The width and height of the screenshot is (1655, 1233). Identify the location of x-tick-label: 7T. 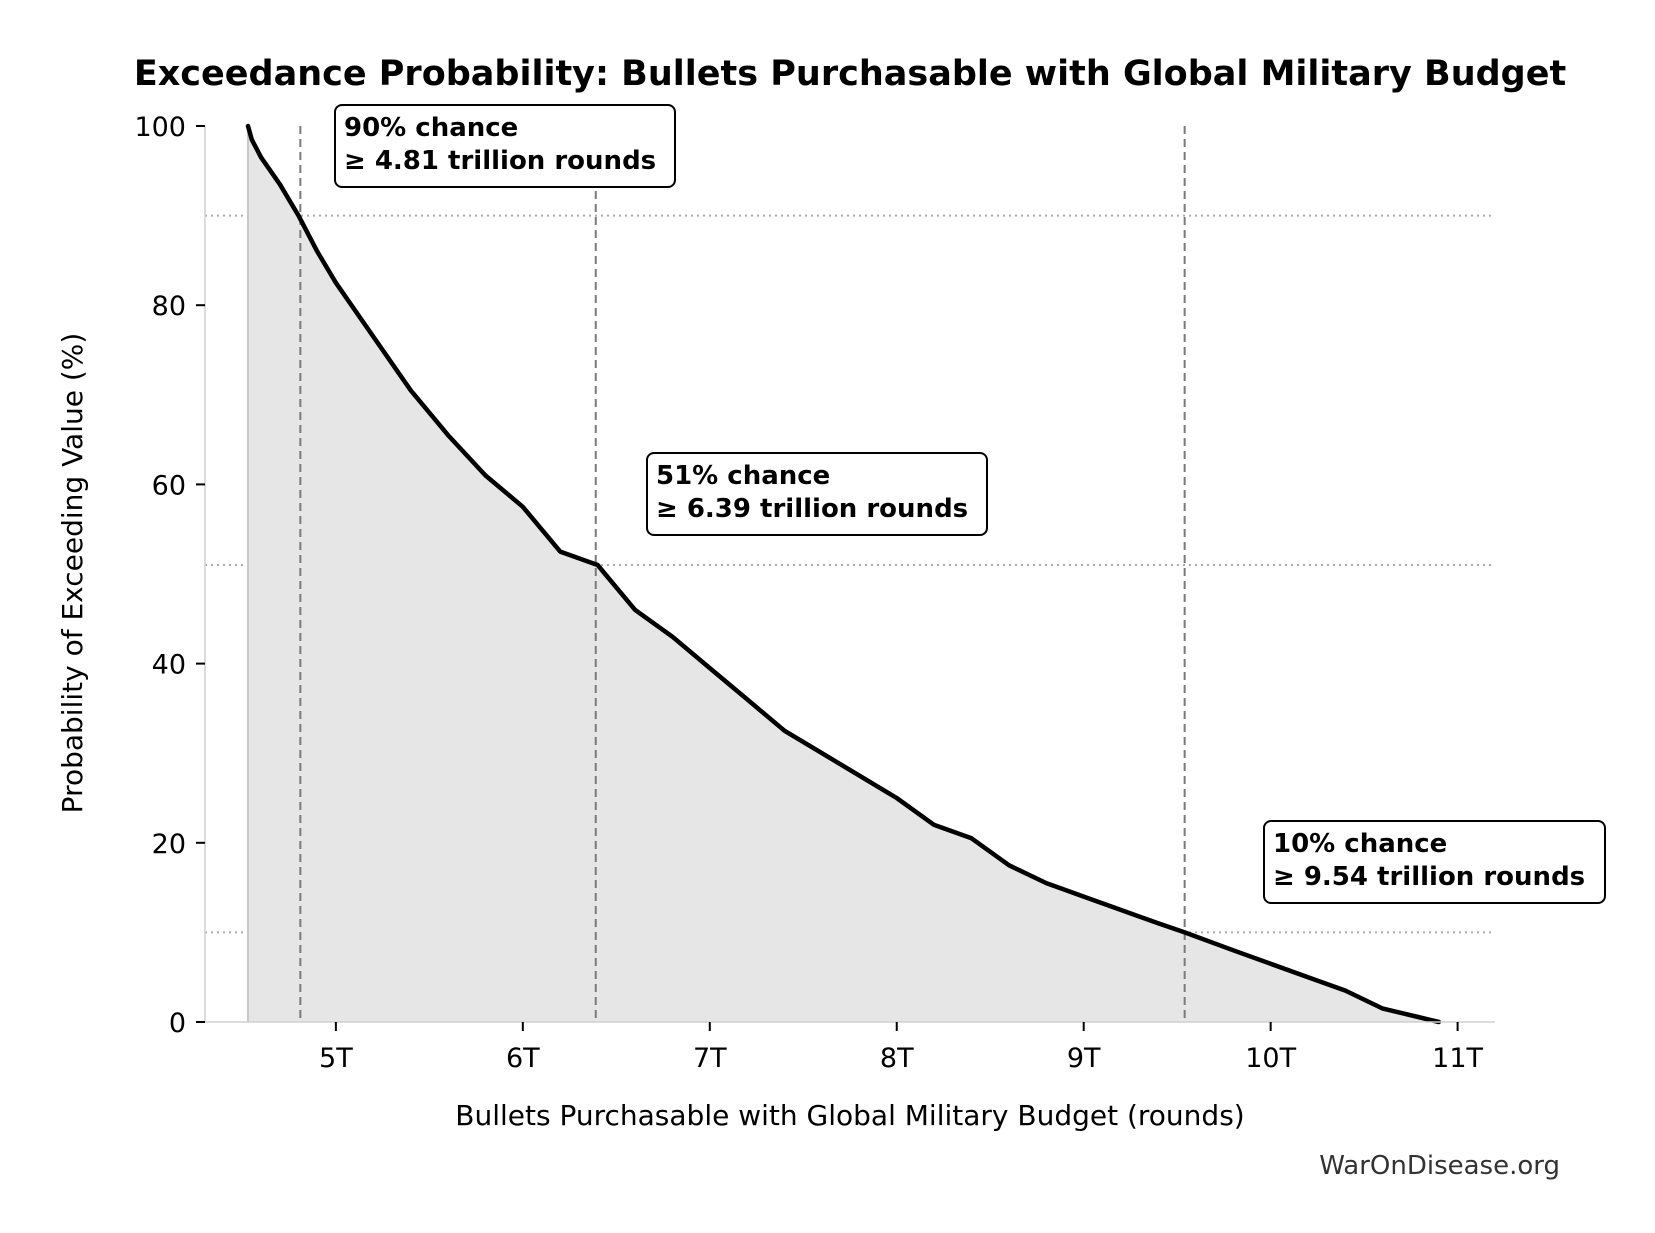
(710, 1058).